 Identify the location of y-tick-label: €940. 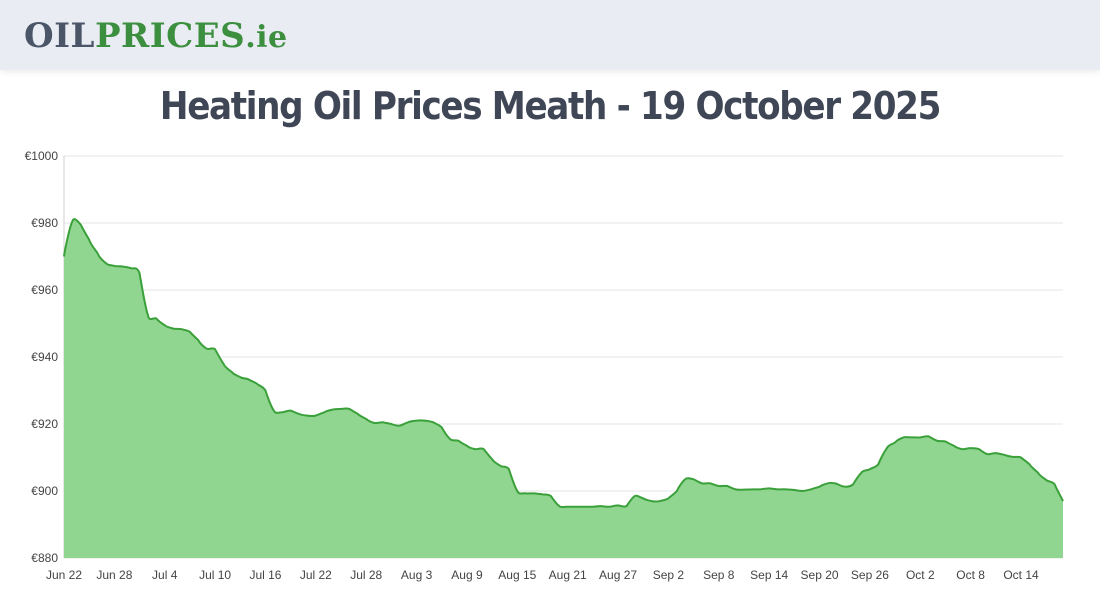
(44, 357).